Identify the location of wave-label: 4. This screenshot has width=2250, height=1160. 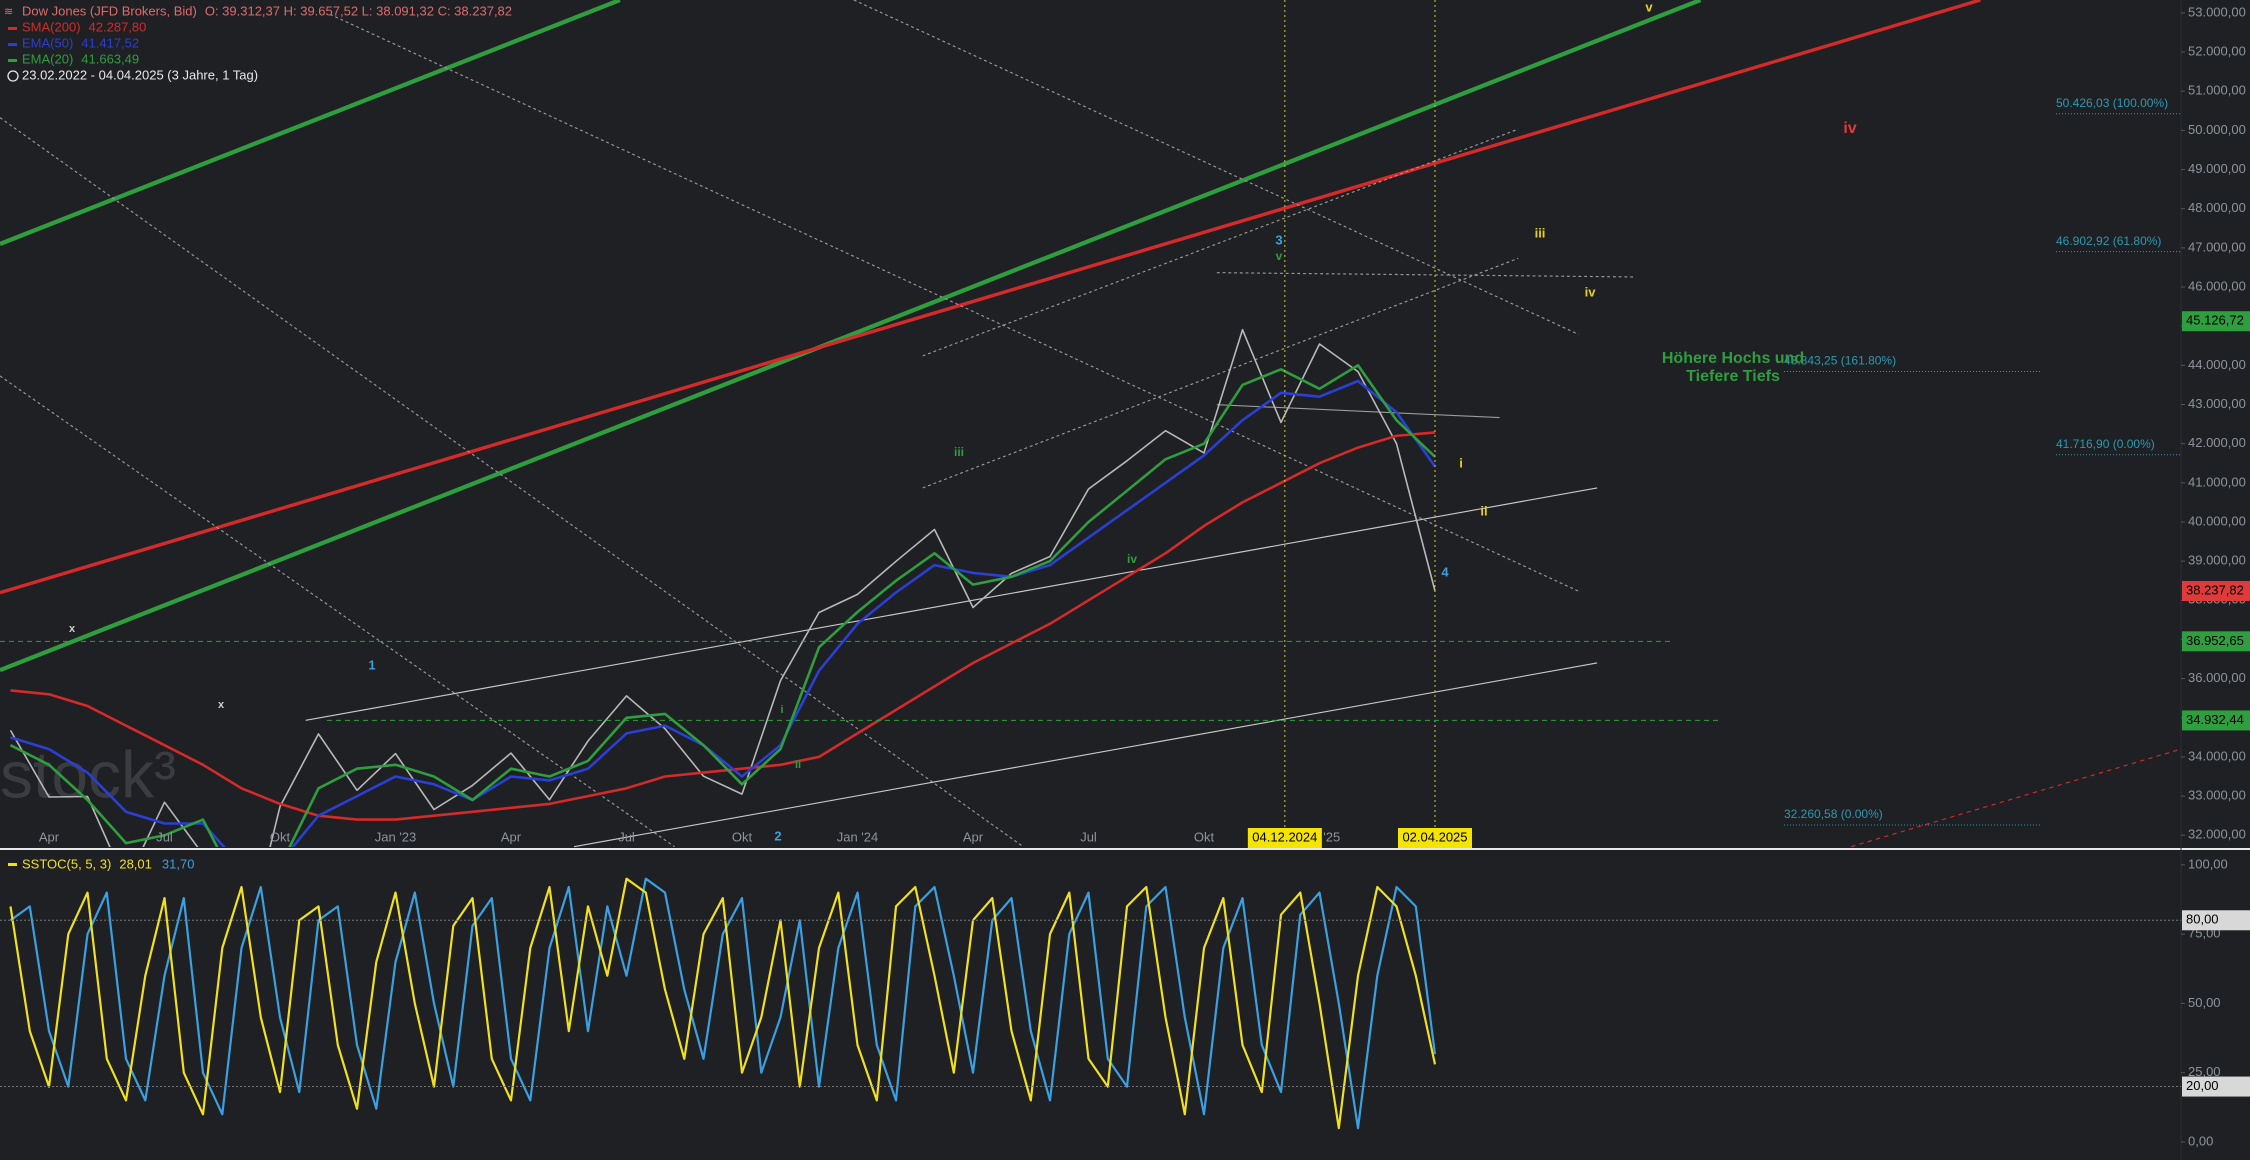
(1445, 571).